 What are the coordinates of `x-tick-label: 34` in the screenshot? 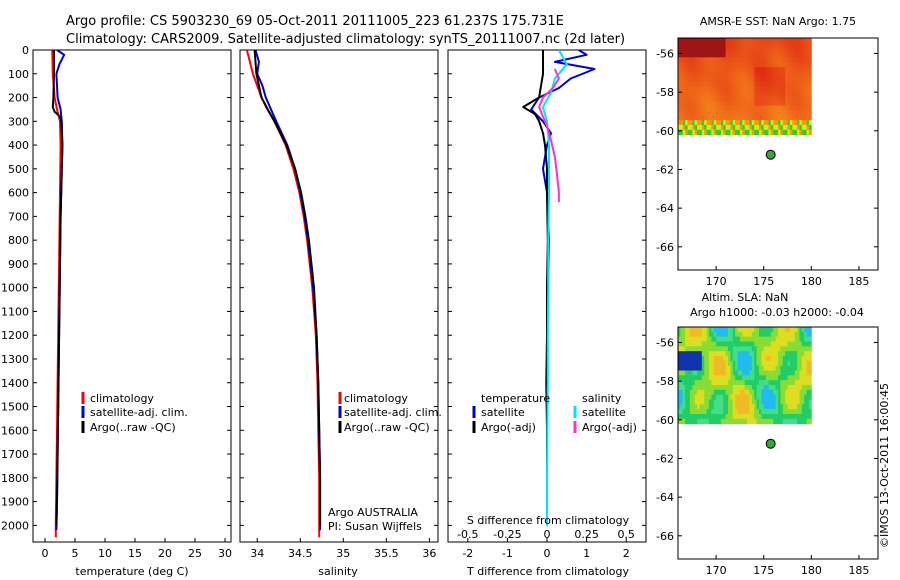 It's located at (257, 553).